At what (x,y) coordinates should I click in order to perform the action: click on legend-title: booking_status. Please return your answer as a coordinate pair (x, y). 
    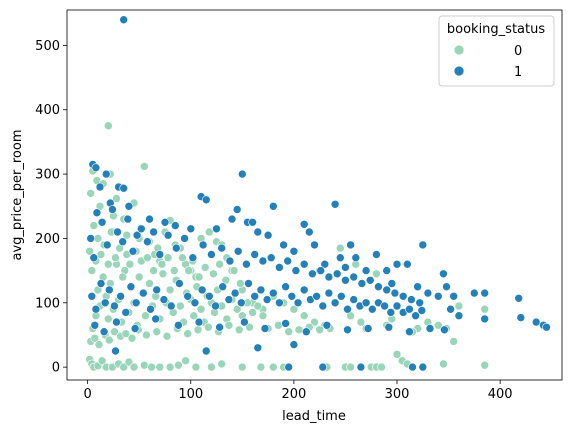
    Looking at the image, I should click on (496, 29).